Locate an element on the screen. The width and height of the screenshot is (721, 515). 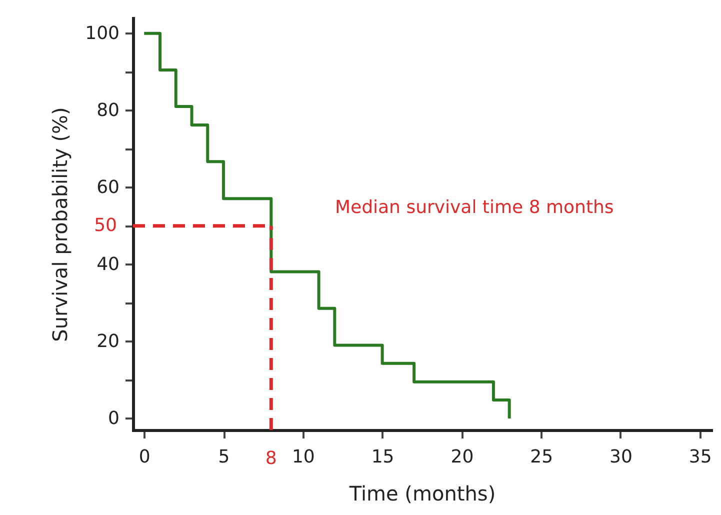
y-tick-label: 60 is located at coordinates (108, 187).